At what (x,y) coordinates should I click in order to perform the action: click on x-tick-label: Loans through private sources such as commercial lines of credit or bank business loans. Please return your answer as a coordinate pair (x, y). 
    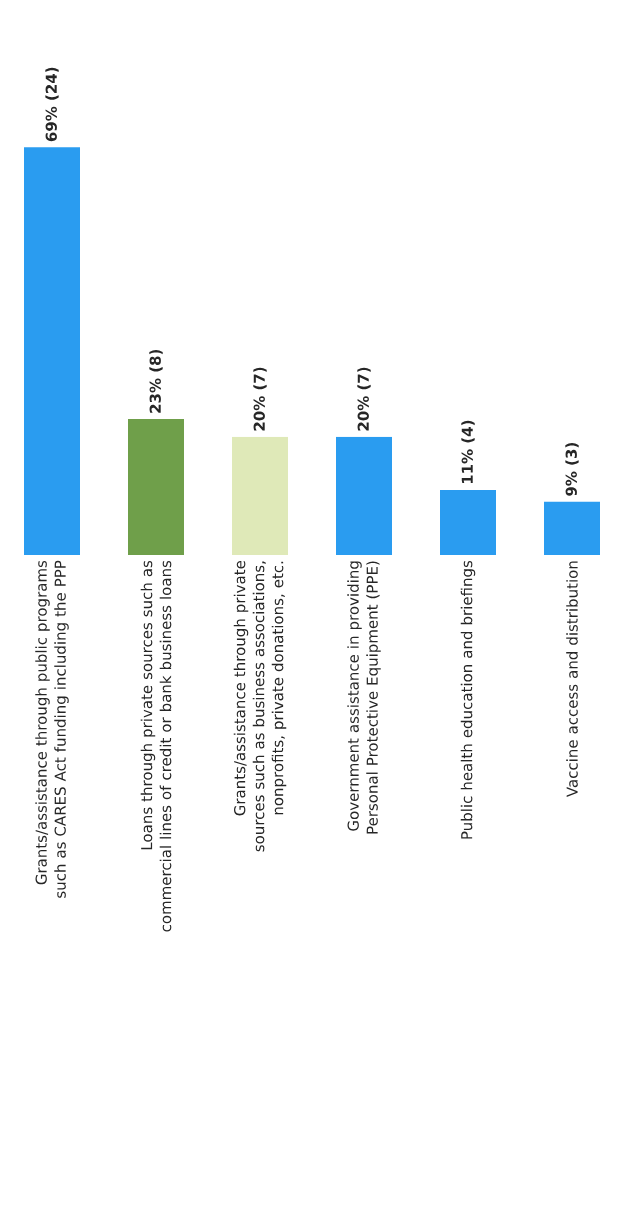
    Looking at the image, I should click on (156, 746).